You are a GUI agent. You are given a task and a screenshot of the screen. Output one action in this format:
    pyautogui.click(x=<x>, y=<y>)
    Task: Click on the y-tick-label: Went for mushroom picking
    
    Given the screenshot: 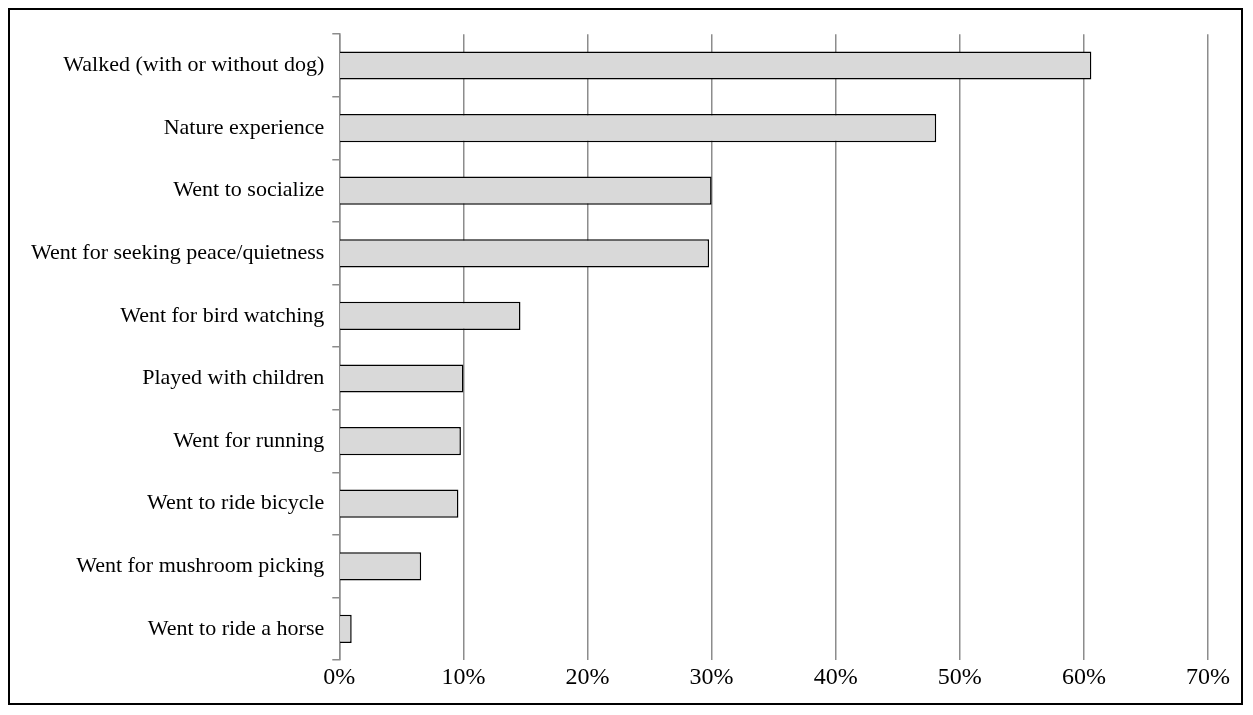 What is the action you would take?
    pyautogui.click(x=200, y=565)
    